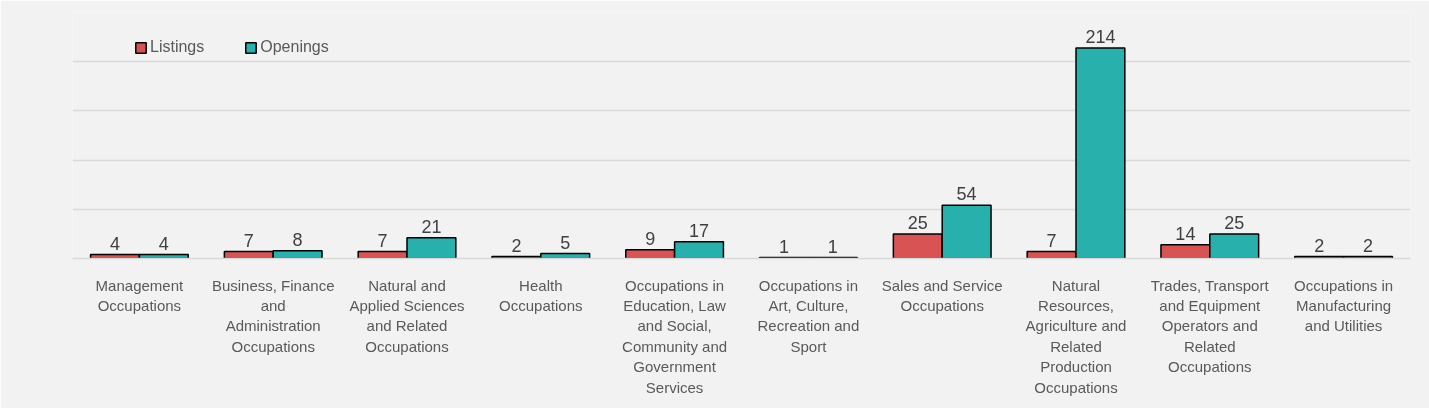  I want to click on data-label: 8, so click(297, 239).